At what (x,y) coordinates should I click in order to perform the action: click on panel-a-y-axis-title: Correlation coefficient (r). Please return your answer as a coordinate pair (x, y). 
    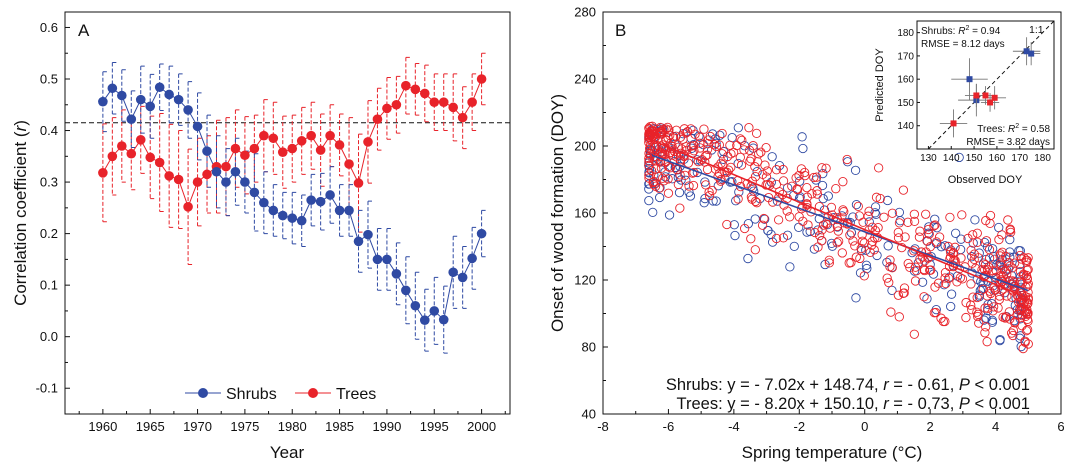
    Looking at the image, I should click on (20, 213).